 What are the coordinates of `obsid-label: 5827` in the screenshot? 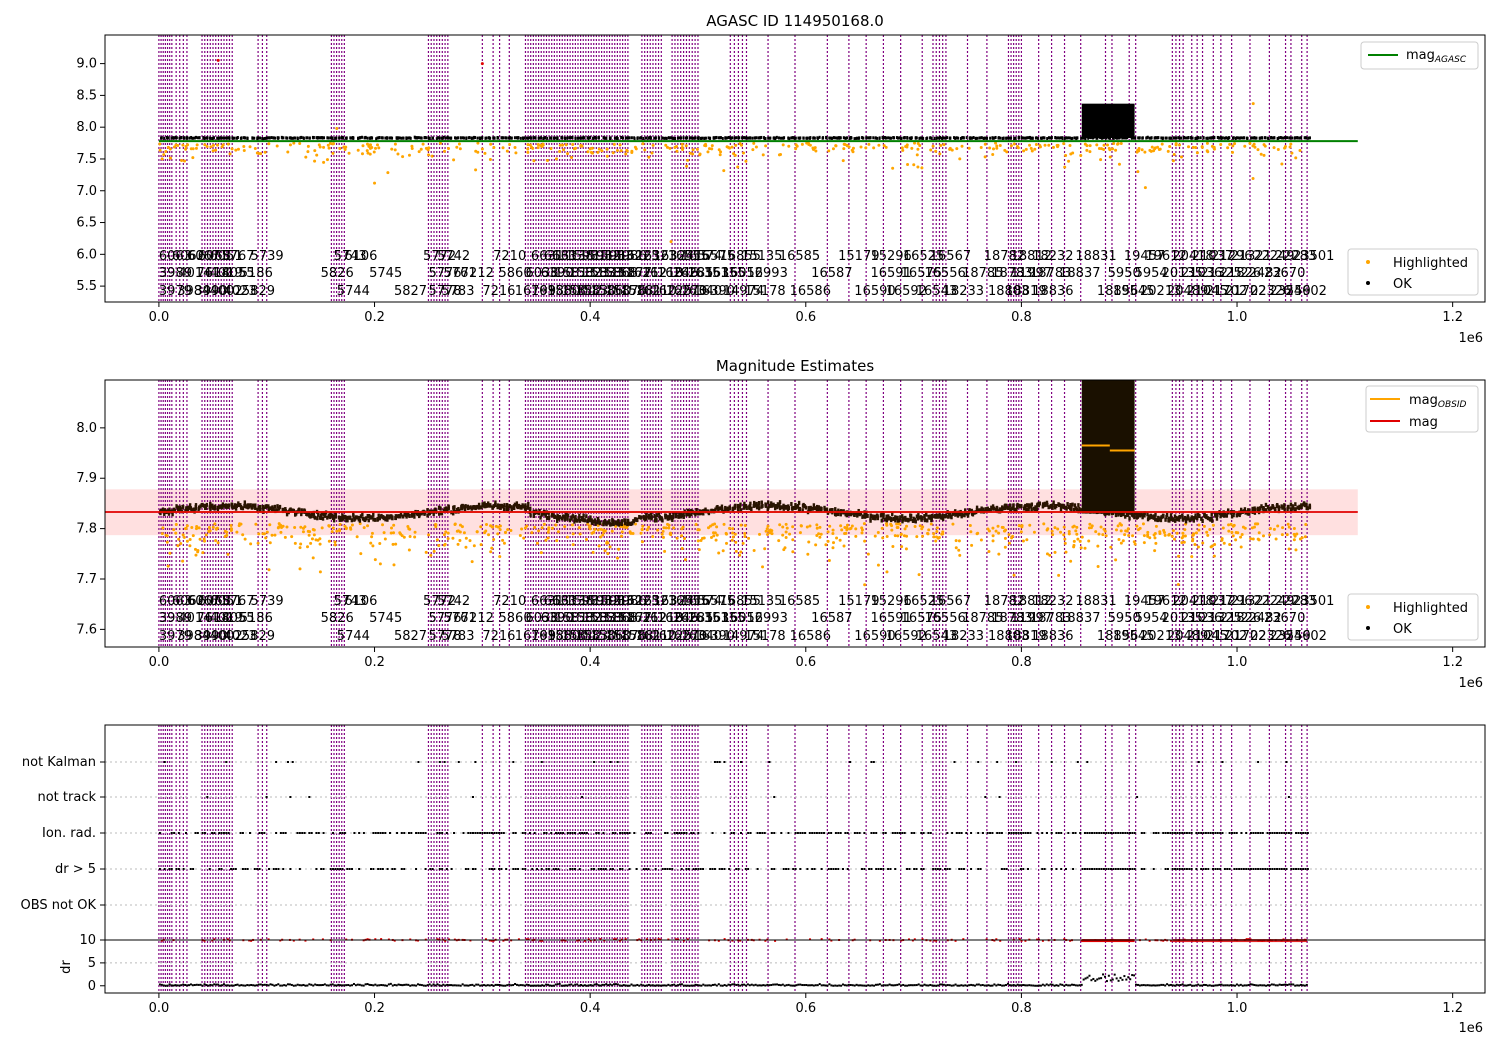 It's located at (410, 291).